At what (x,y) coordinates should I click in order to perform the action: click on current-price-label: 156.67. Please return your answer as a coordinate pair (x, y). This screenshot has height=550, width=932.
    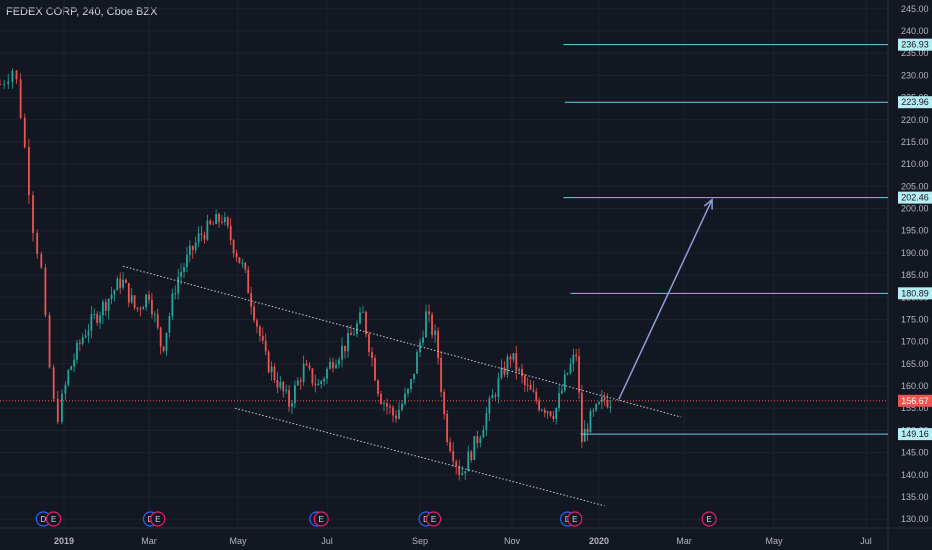
    Looking at the image, I should click on (915, 401).